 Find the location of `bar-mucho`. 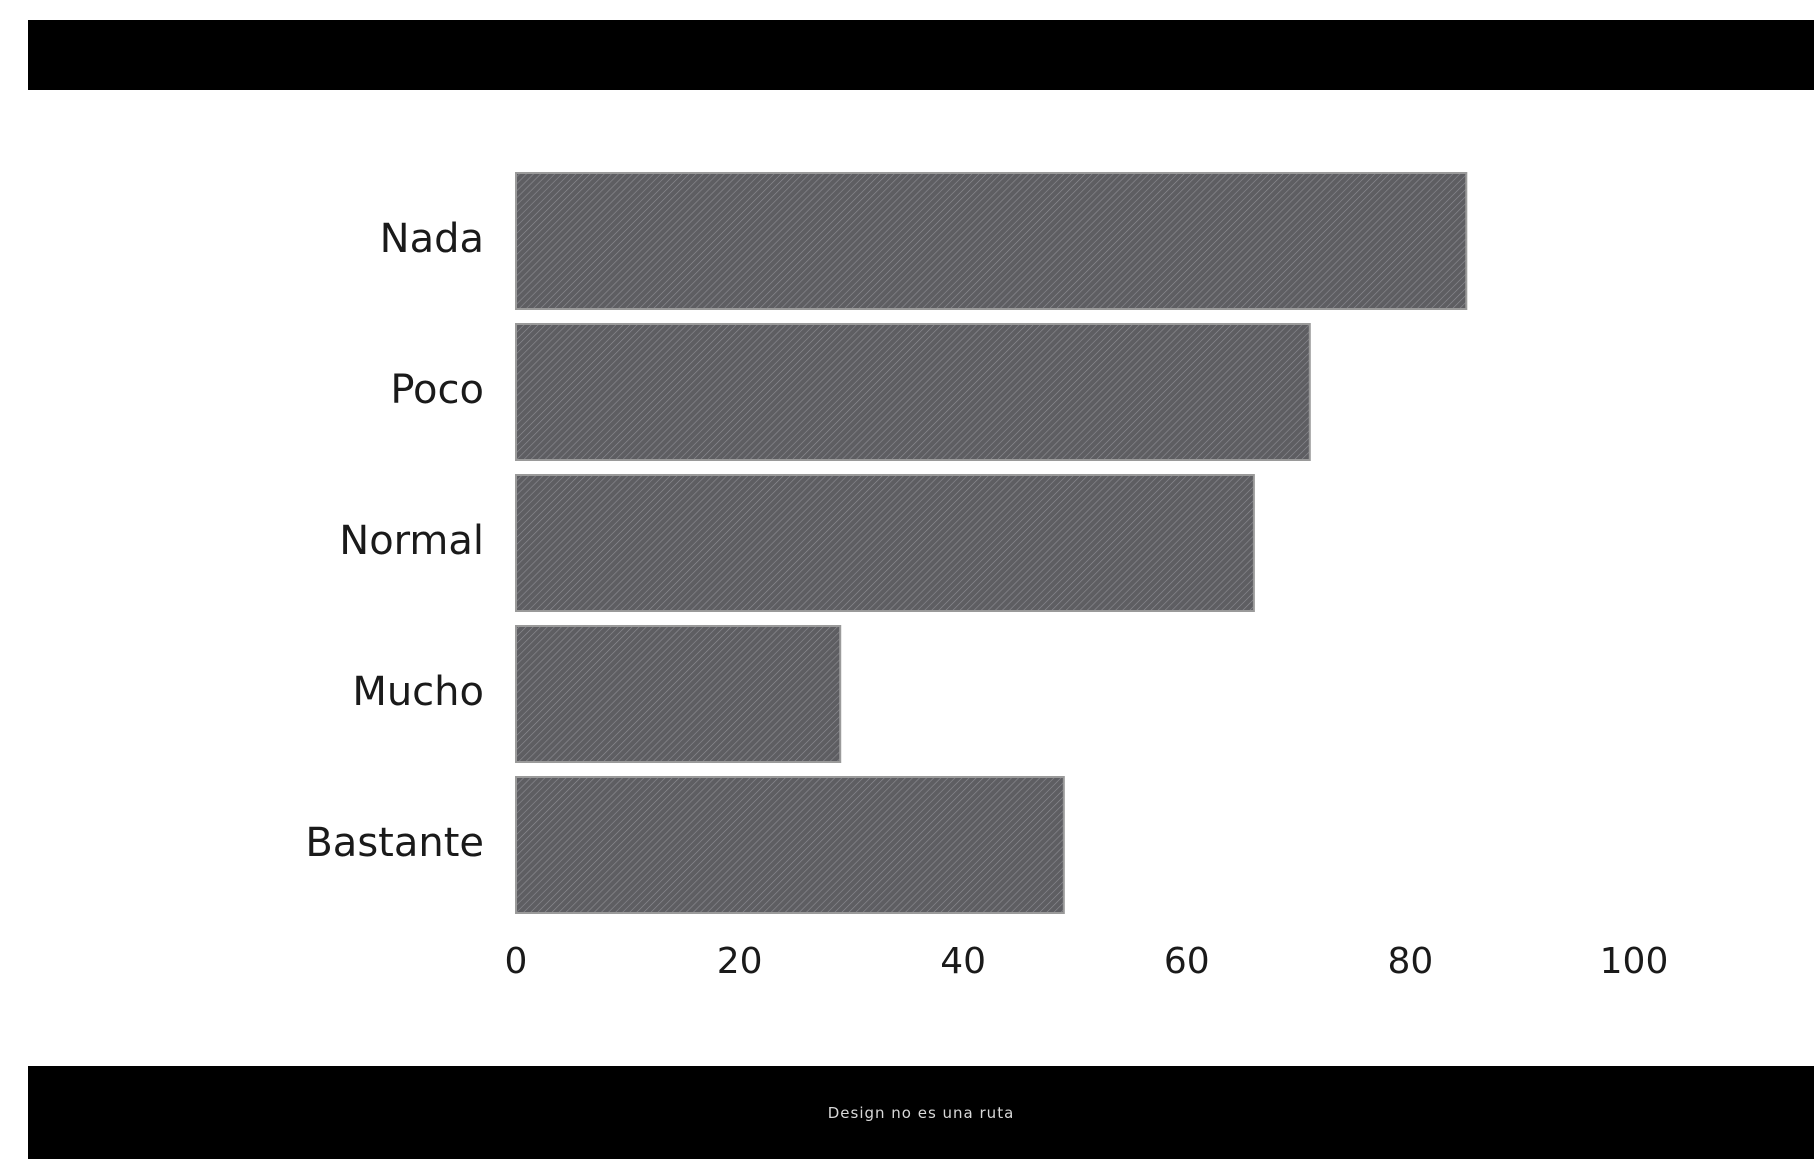

bar-mucho is located at coordinates (678, 694).